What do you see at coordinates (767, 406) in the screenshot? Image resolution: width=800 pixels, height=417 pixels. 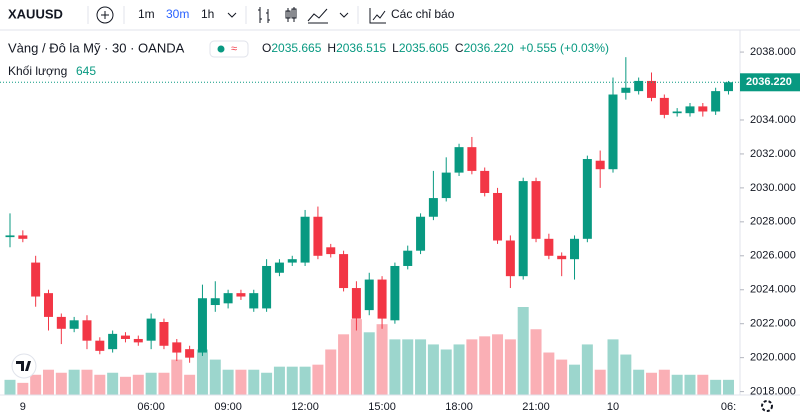 I see `settings-icon` at bounding box center [767, 406].